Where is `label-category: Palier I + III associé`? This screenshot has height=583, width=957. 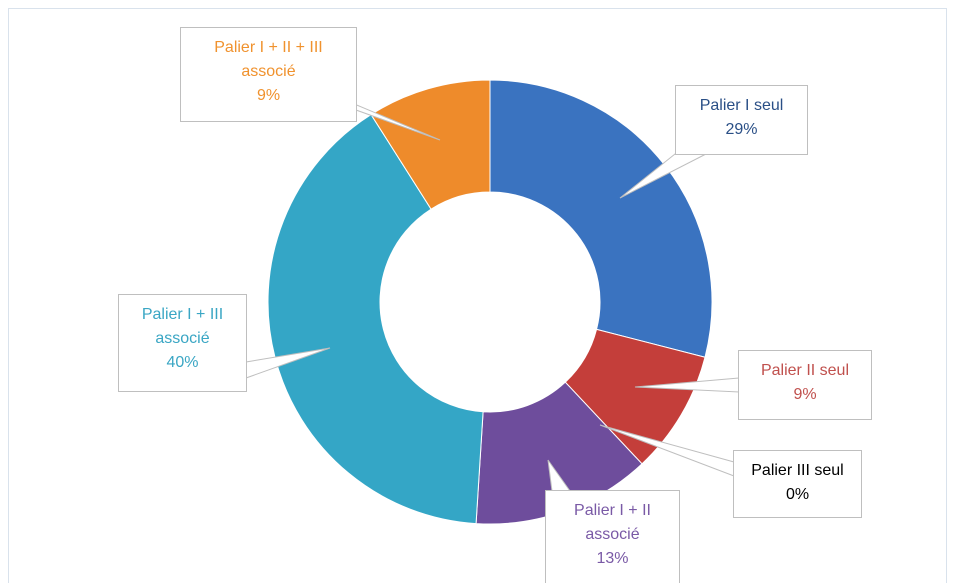
label-category: Palier I + III associé is located at coordinates (182, 326).